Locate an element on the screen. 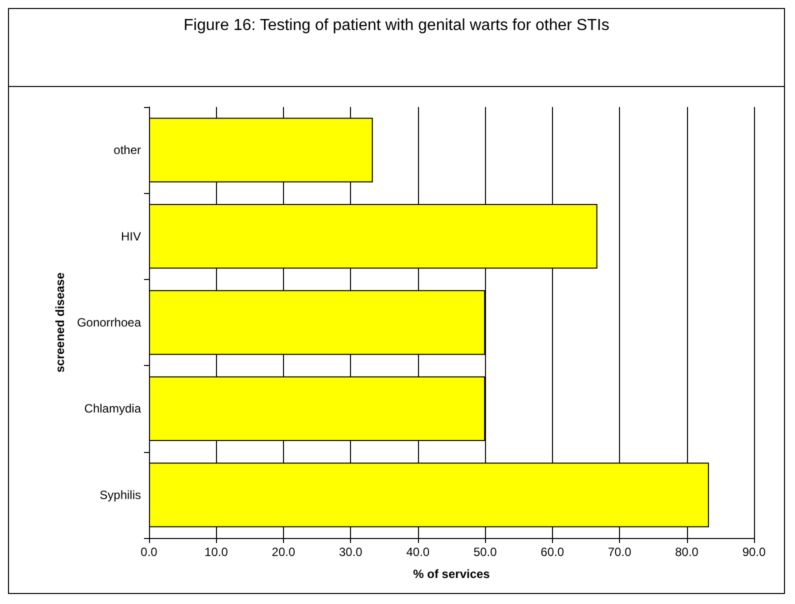 This screenshot has height=604, width=795. y-tick-label: Syphilis is located at coordinates (120, 495).